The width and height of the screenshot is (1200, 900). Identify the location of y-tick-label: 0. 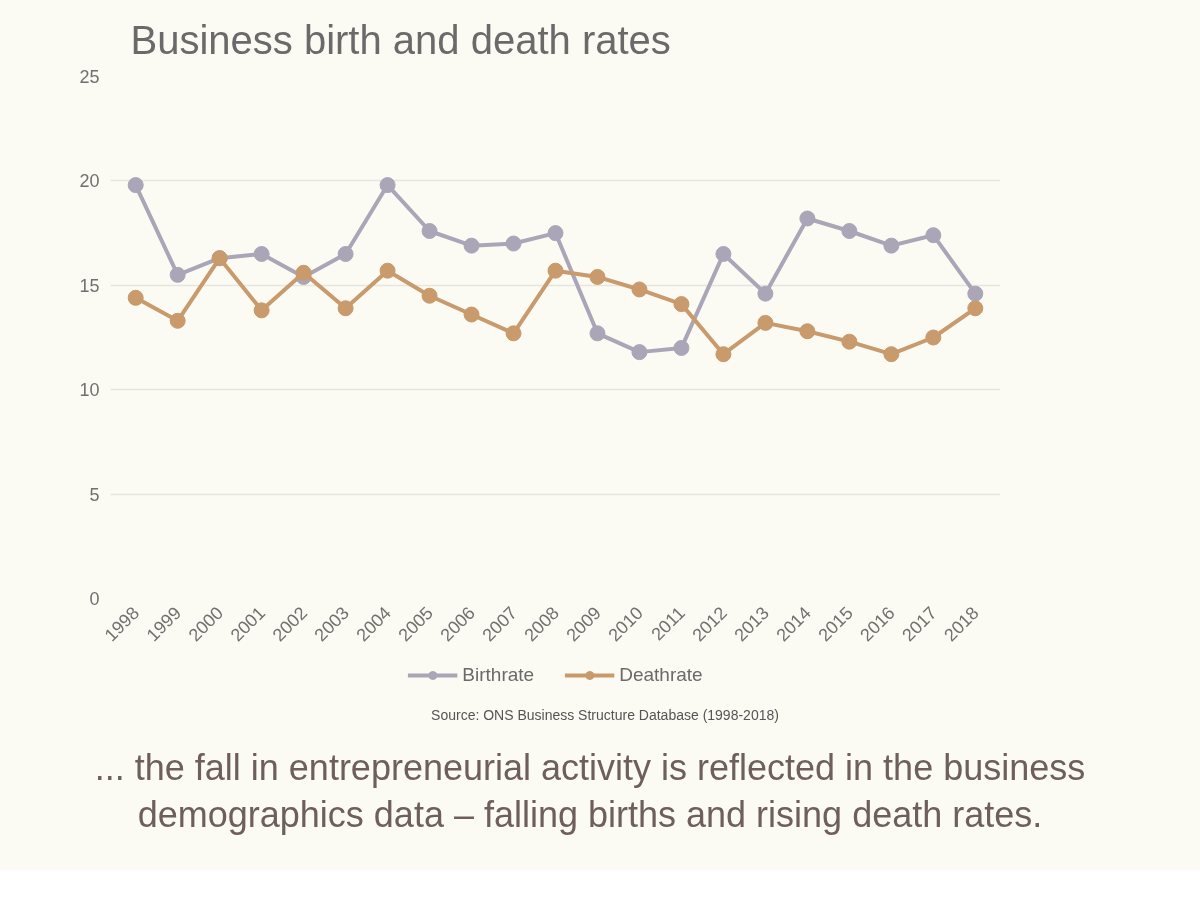
(94, 599).